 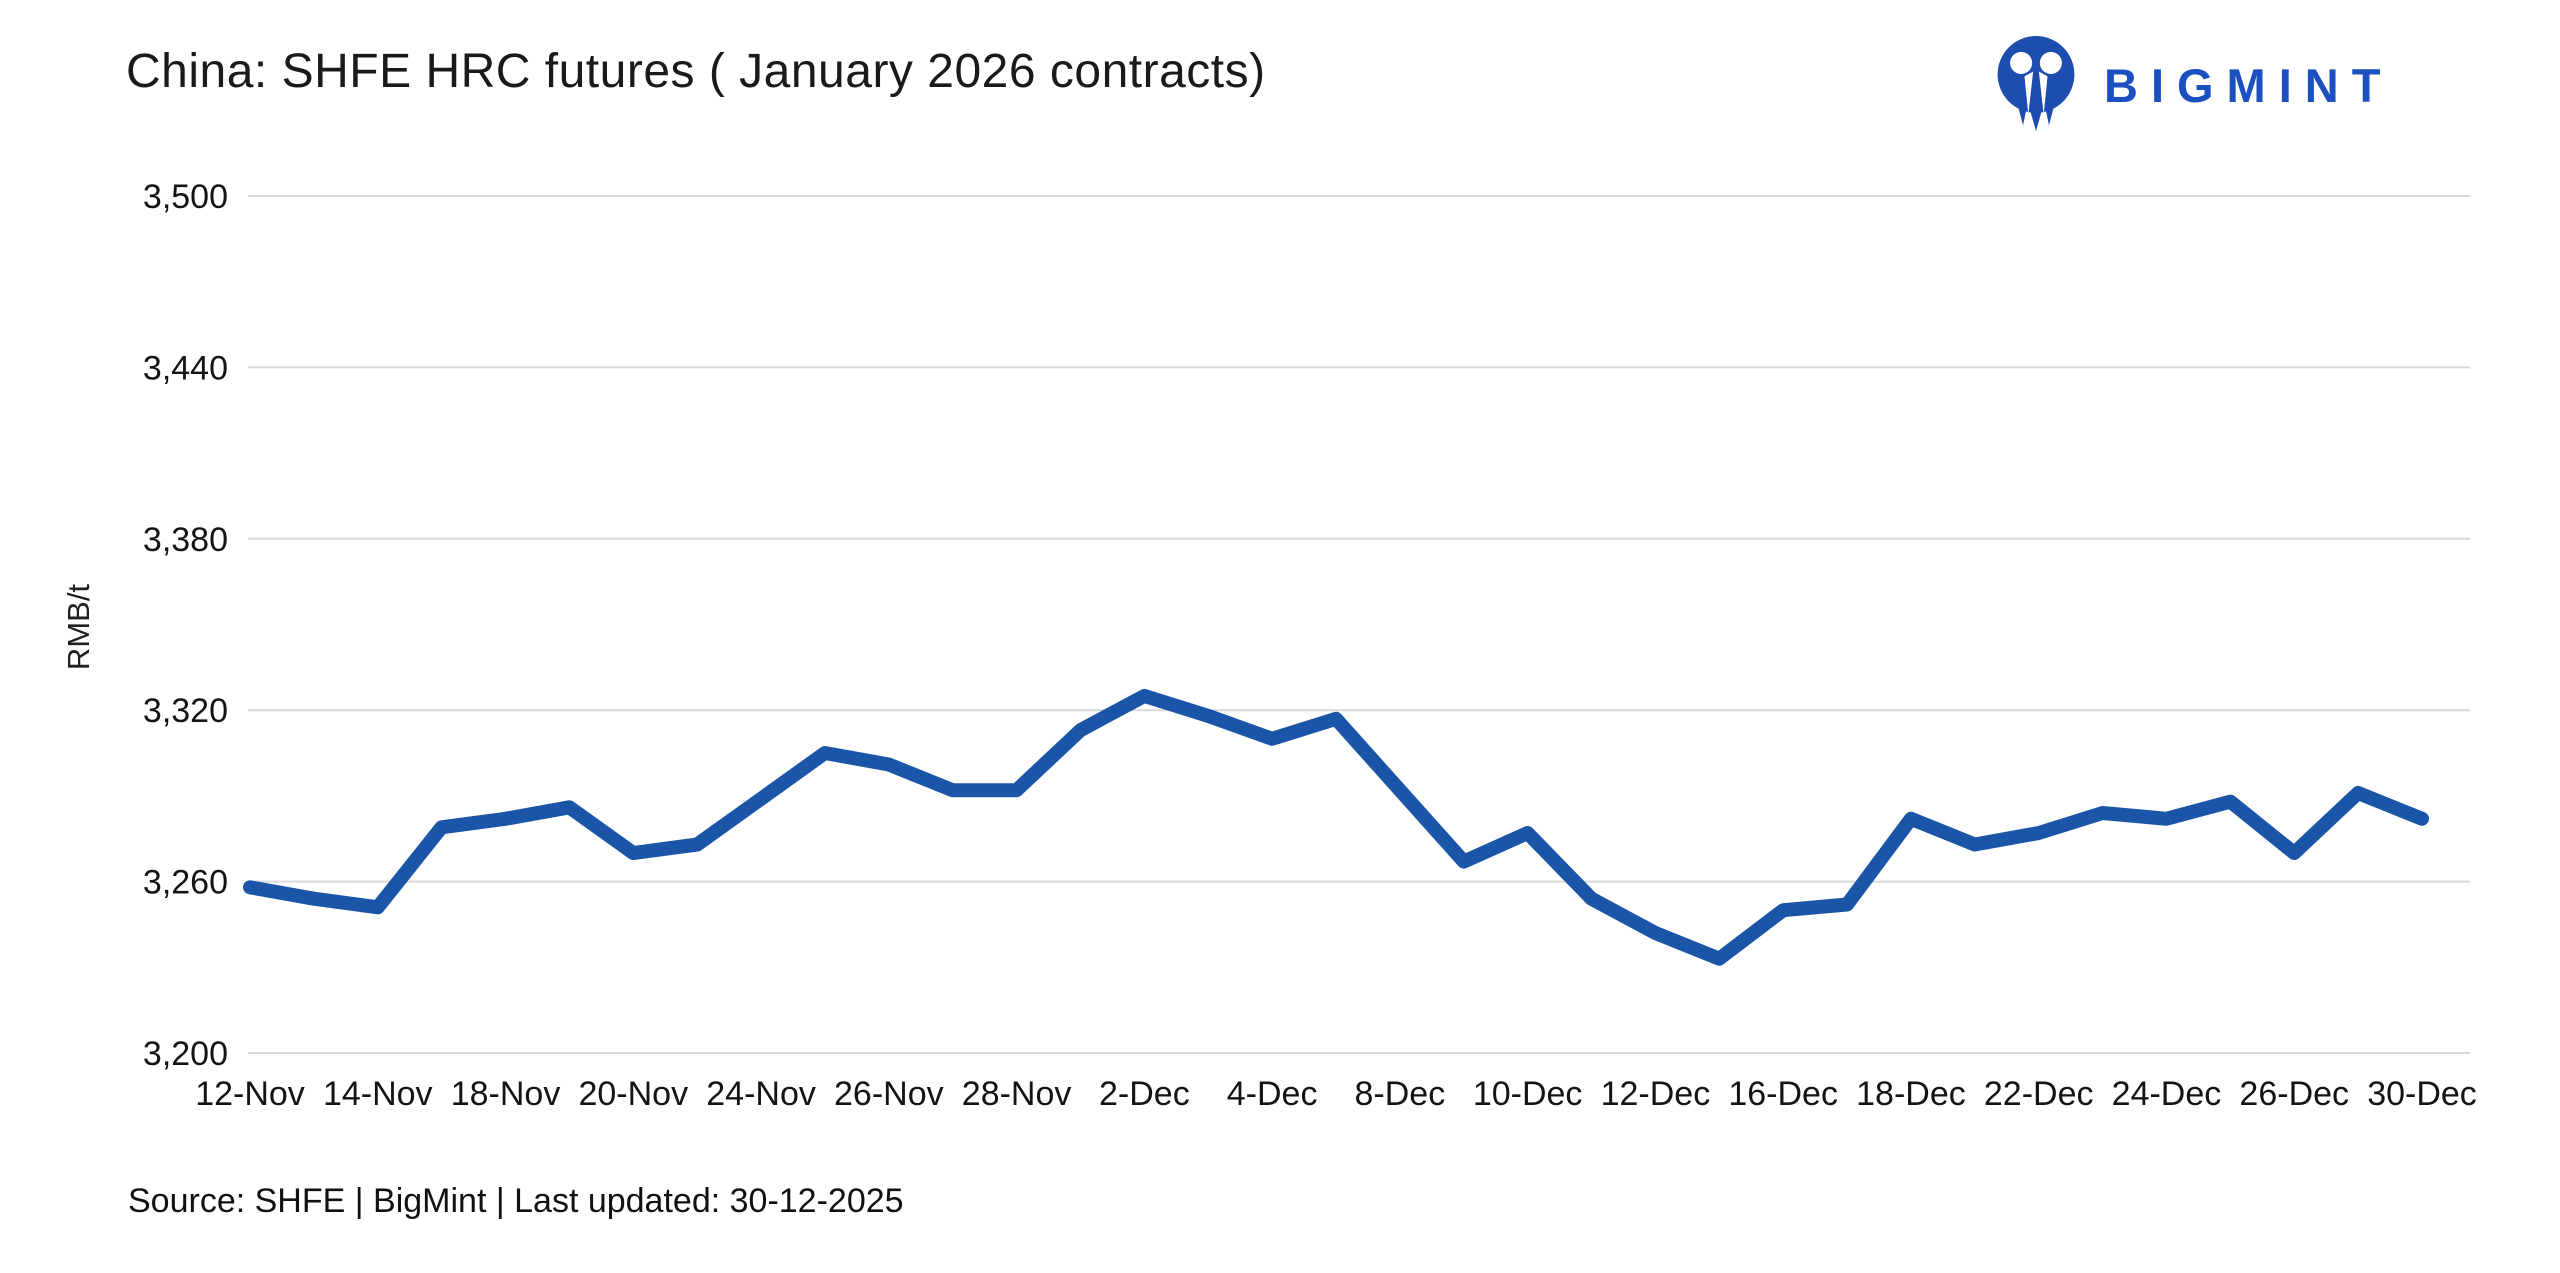 I want to click on x-tick-label: 20-Nov, so click(x=633, y=1094).